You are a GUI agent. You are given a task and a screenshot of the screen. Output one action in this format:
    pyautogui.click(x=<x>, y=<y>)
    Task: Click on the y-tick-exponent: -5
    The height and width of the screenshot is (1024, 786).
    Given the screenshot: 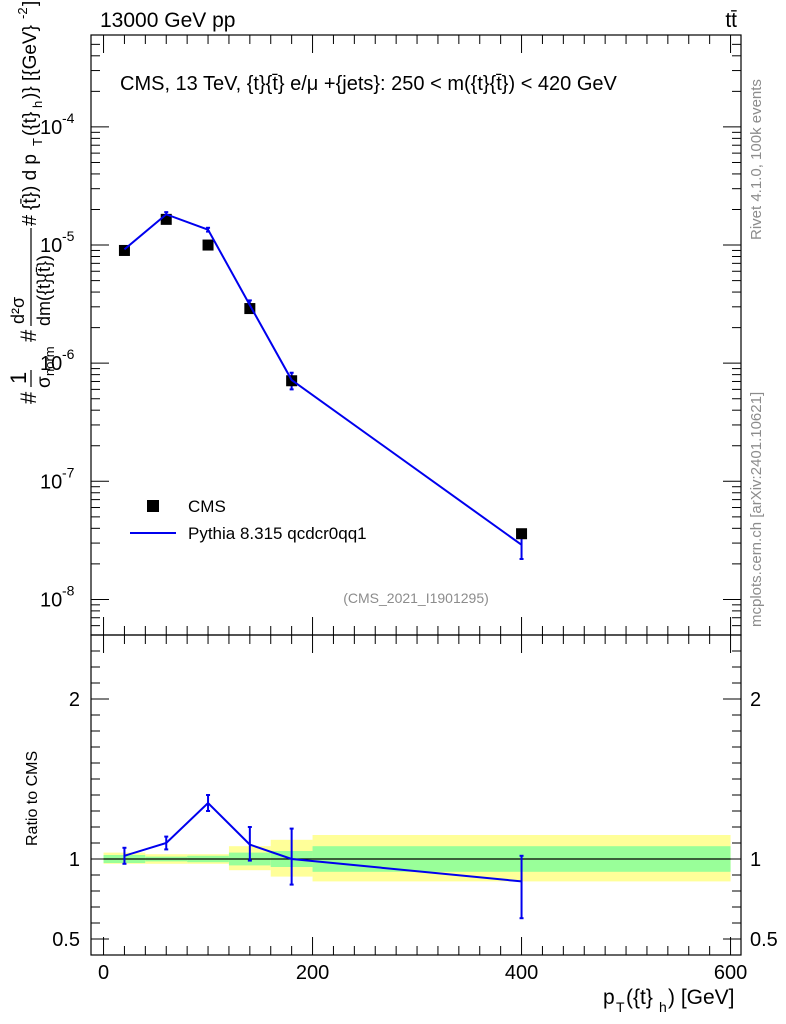 What is the action you would take?
    pyautogui.click(x=68, y=236)
    